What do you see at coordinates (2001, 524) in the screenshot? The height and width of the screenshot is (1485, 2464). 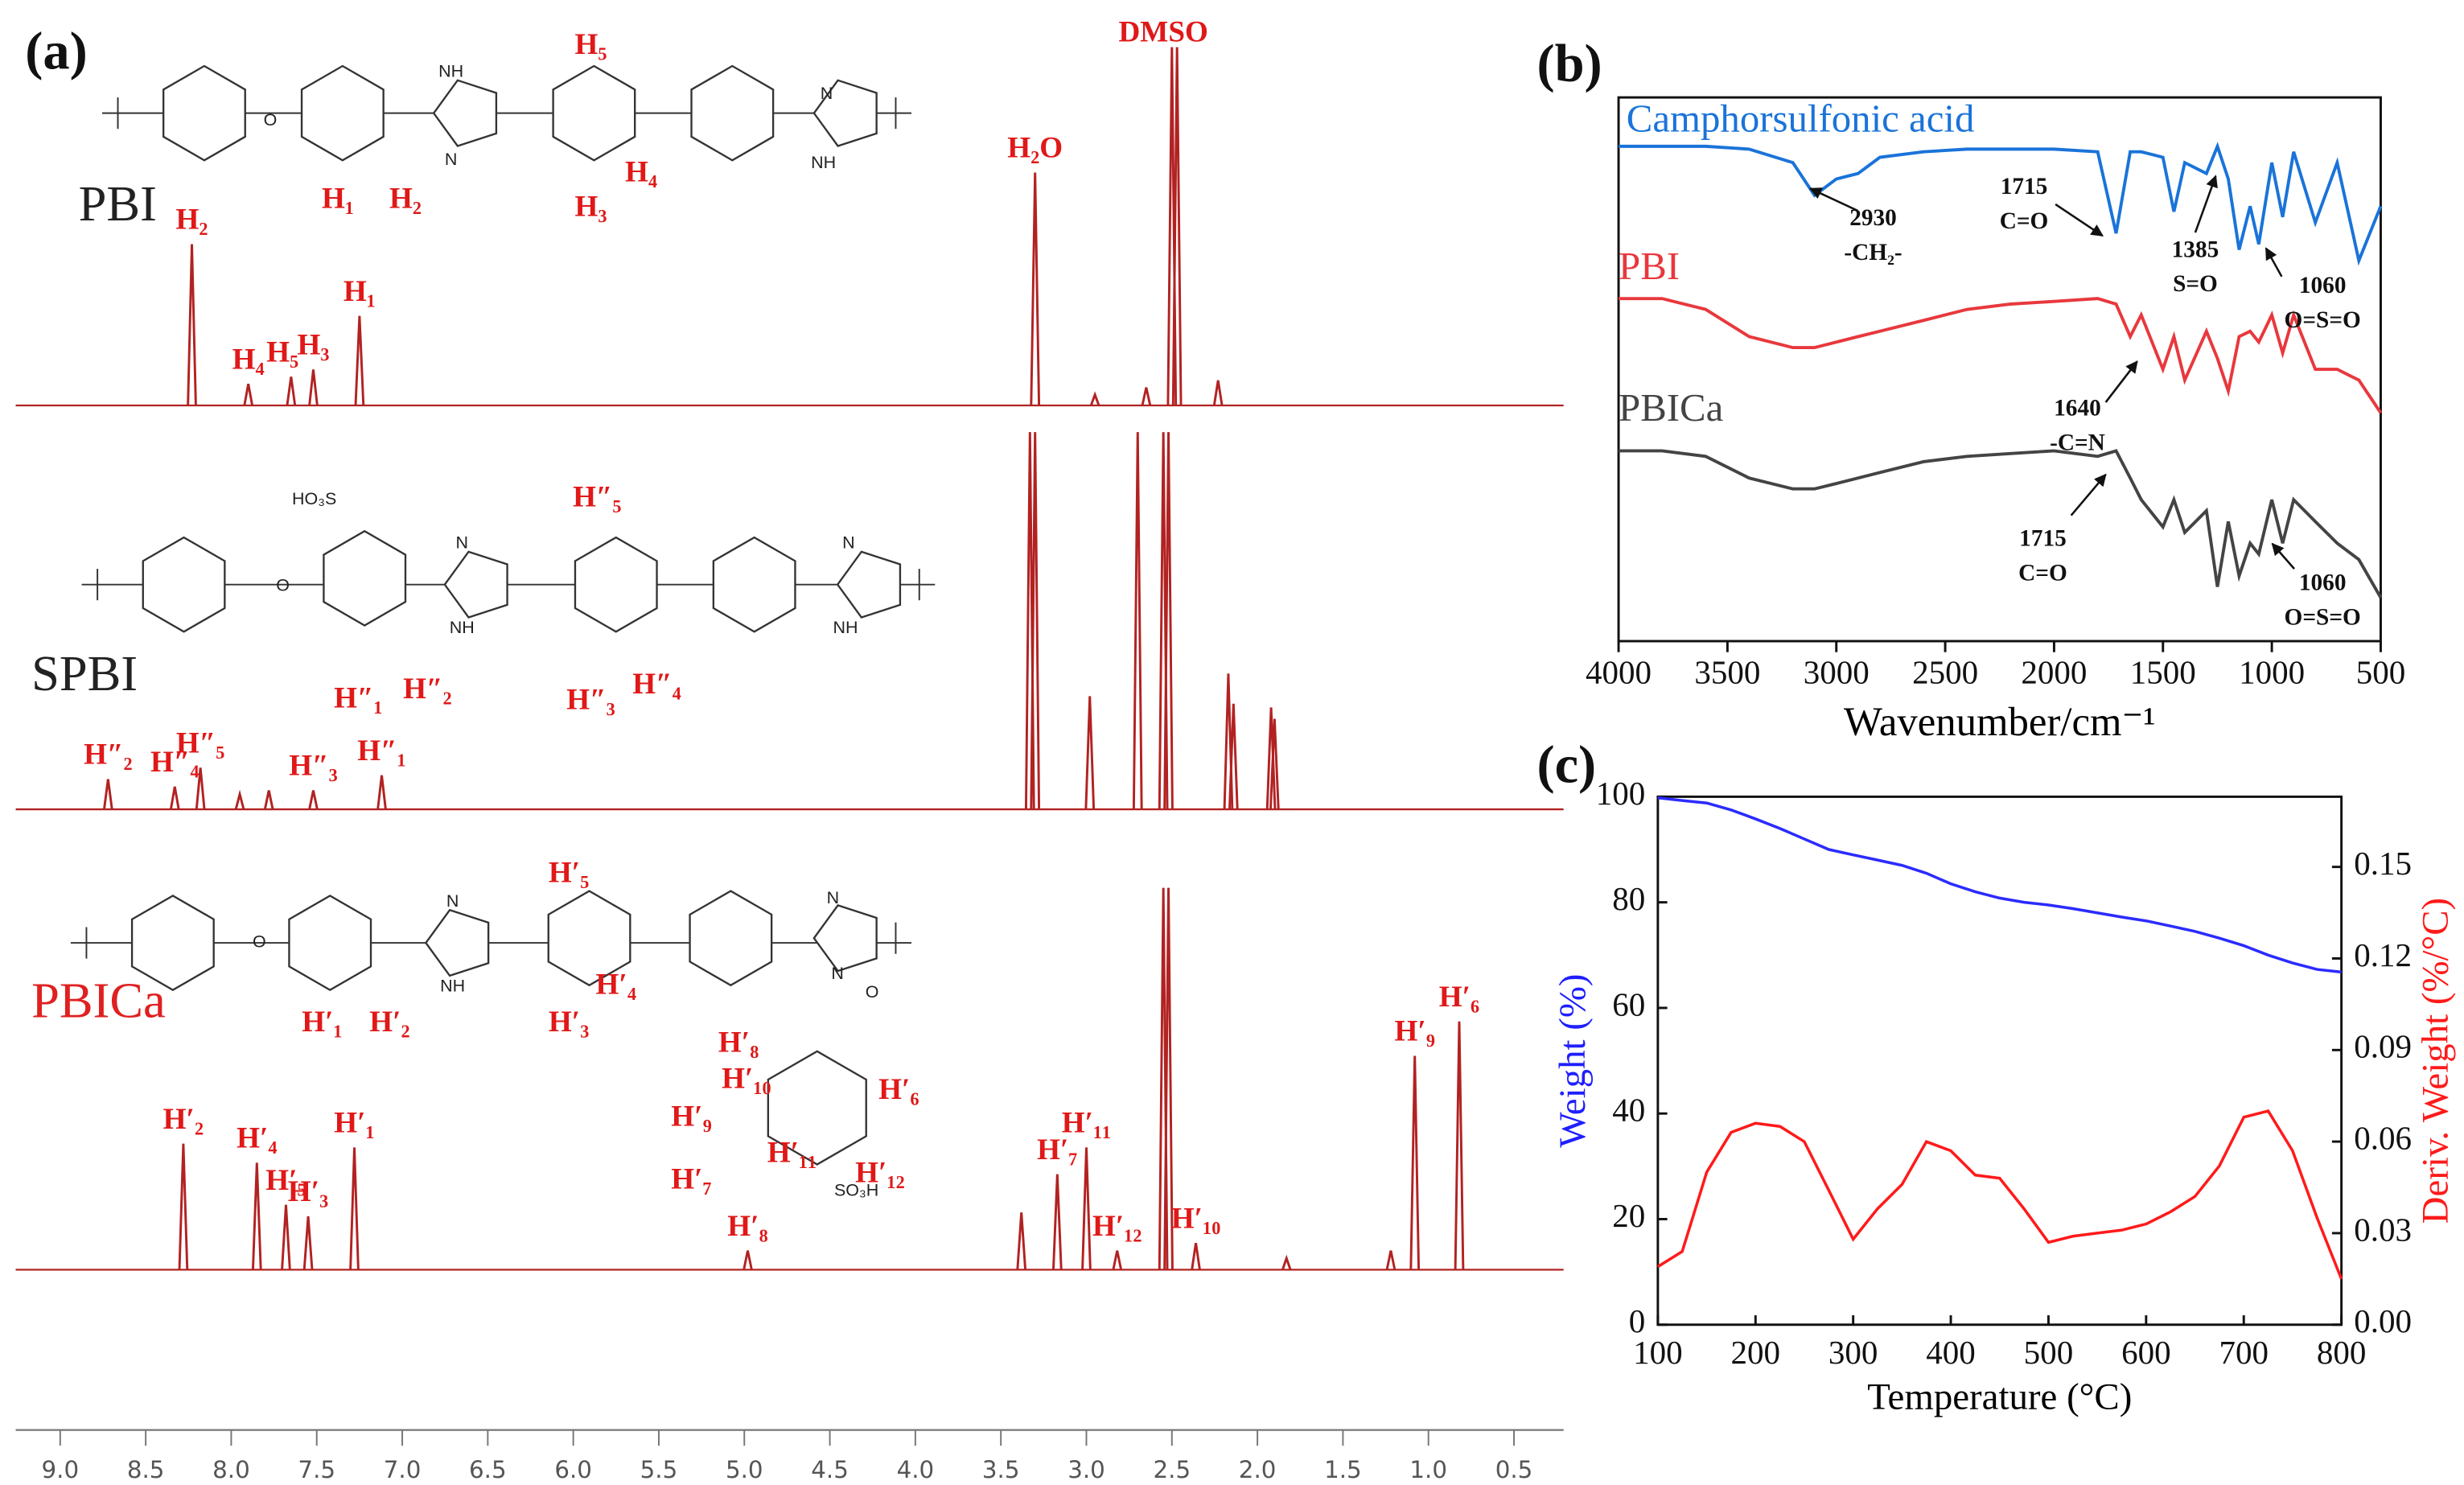 I see `spectrum-line` at bounding box center [2001, 524].